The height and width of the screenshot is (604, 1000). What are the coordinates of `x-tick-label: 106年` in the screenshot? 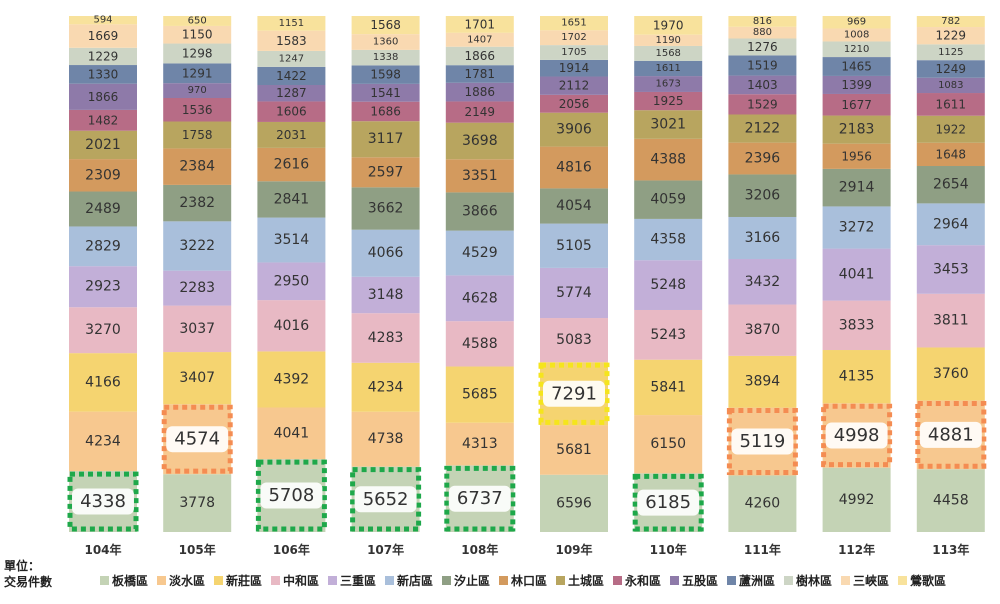 It's located at (291, 549).